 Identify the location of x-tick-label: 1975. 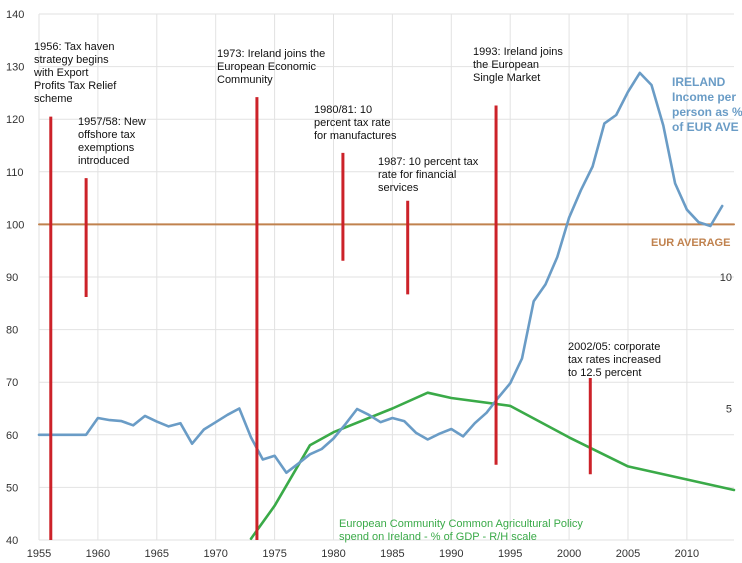
(274, 554).